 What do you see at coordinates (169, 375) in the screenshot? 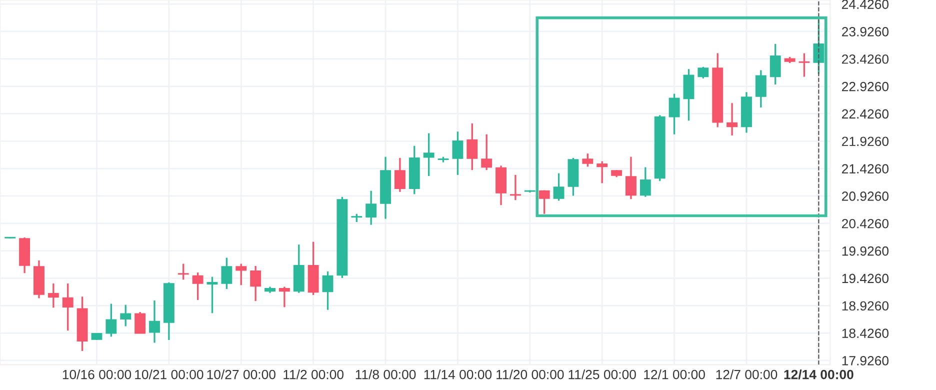
I see `x-tick-label: 10/21 00:00` at bounding box center [169, 375].